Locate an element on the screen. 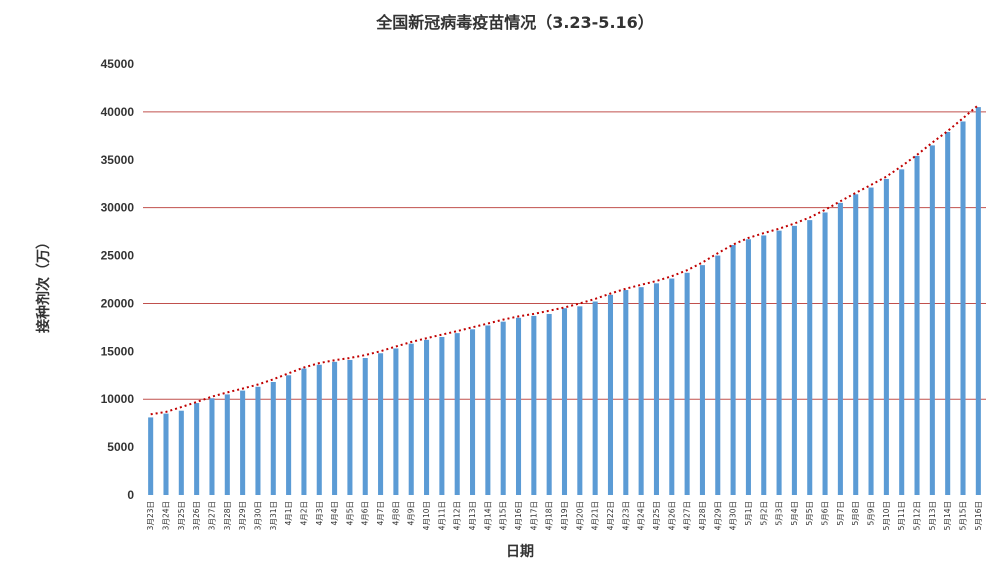 Image resolution: width=1000 pixels, height=564 pixels. x-tick-label: 3月25日 is located at coordinates (181, 515).